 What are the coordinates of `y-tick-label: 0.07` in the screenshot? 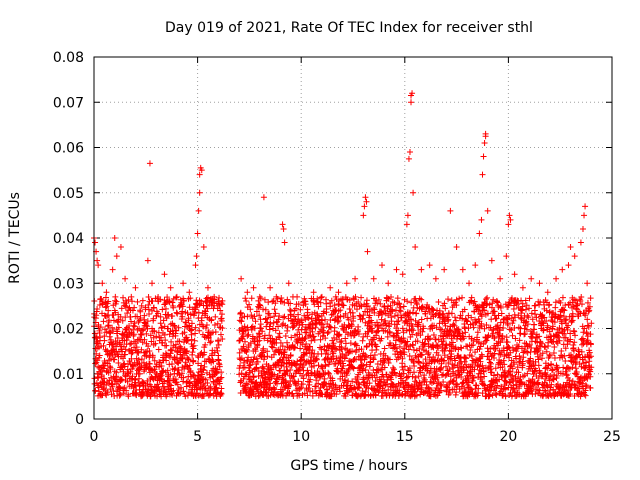 It's located at (68, 103).